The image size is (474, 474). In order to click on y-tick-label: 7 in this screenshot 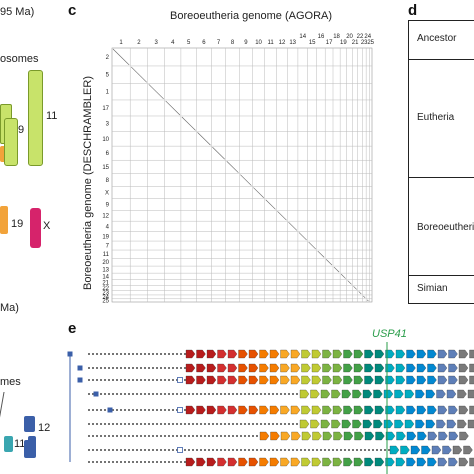, I will do `click(108, 247)`.